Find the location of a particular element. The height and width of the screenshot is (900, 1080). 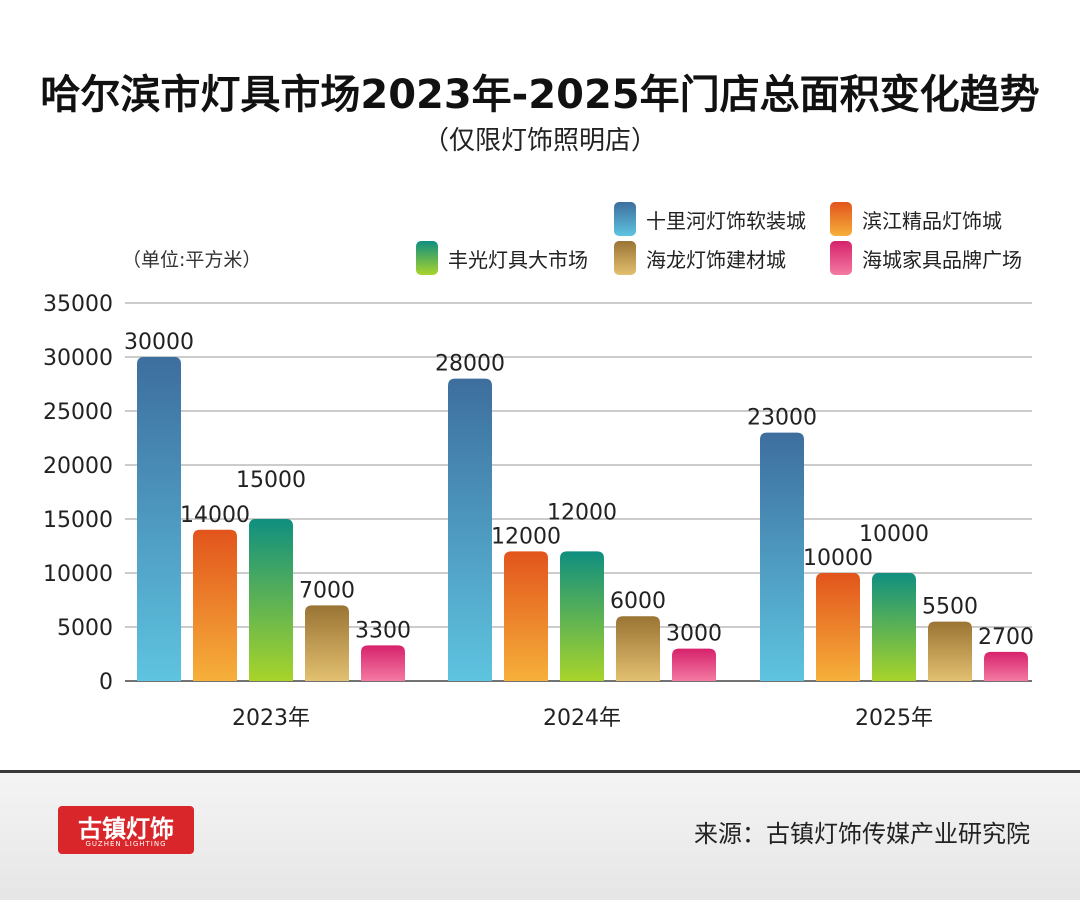

legend-label-binjiang: 滨江精品灯饰城 is located at coordinates (932, 220).